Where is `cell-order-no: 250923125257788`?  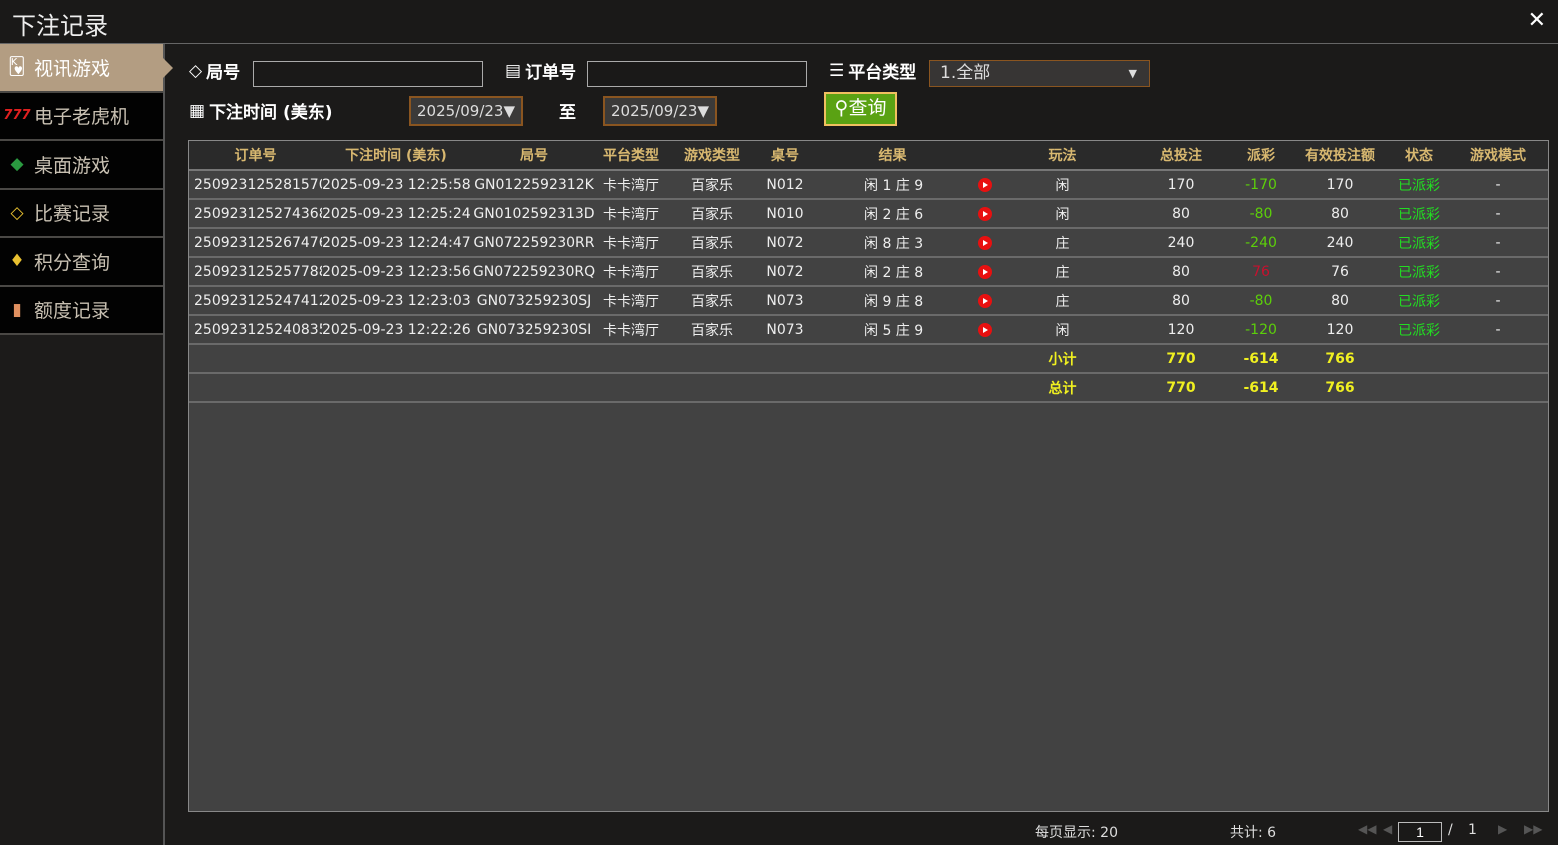 cell-order-no: 250923125257788 is located at coordinates (255, 272).